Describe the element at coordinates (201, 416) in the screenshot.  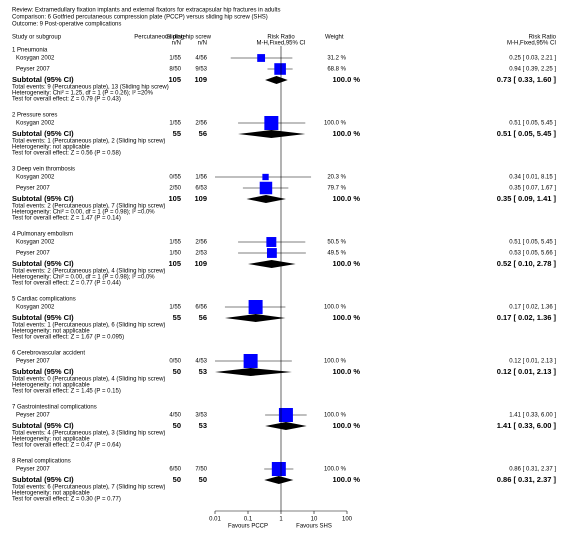
I see `events-2: 3/53` at that location.